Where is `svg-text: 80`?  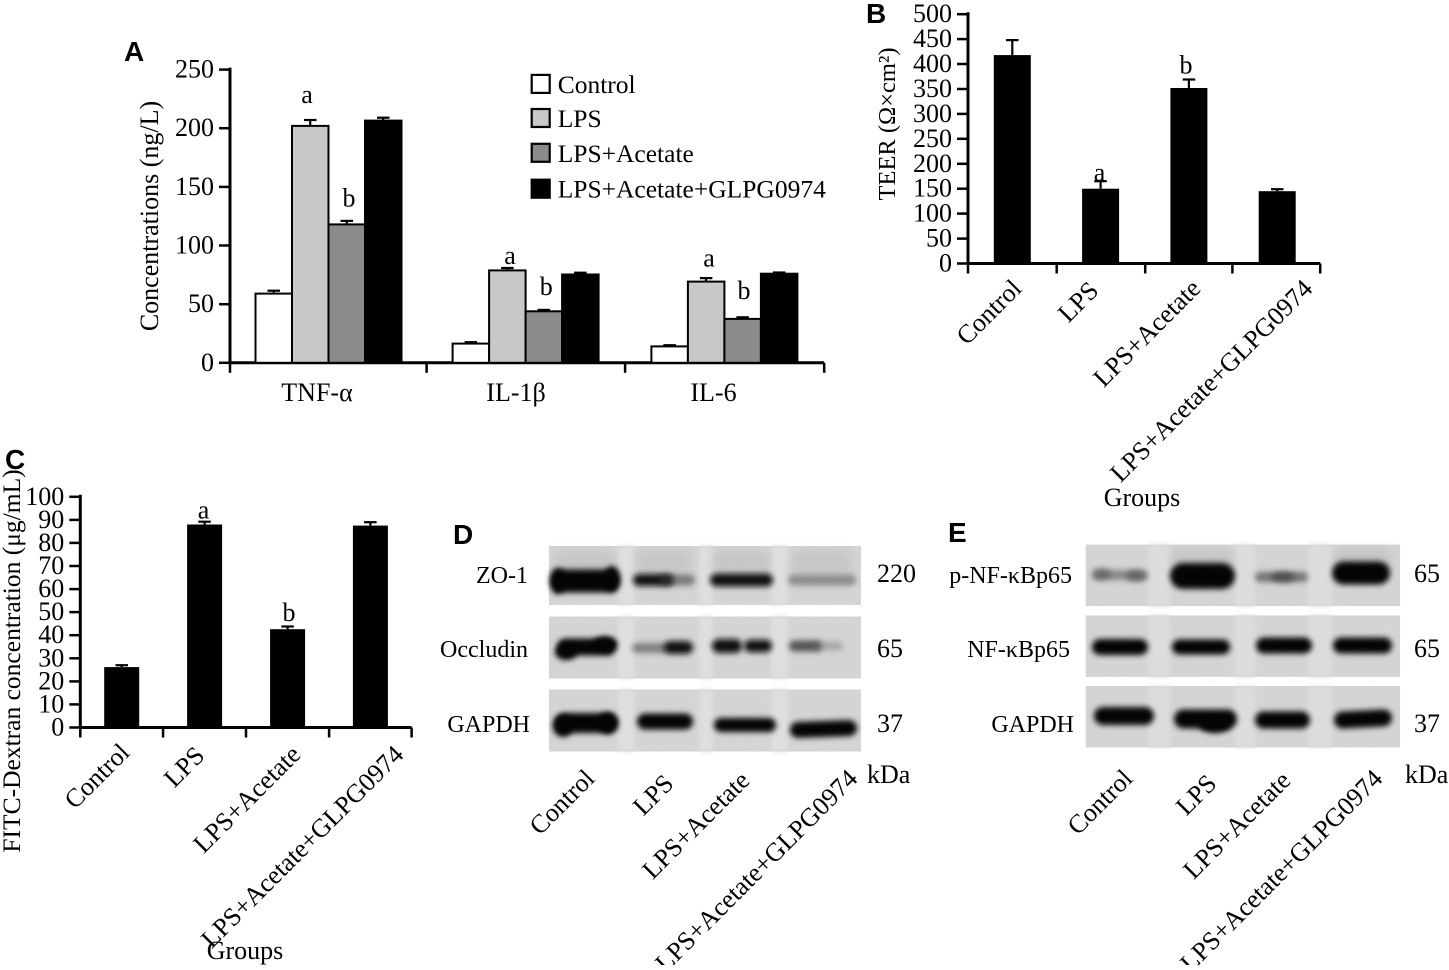 svg-text: 80 is located at coordinates (51, 542).